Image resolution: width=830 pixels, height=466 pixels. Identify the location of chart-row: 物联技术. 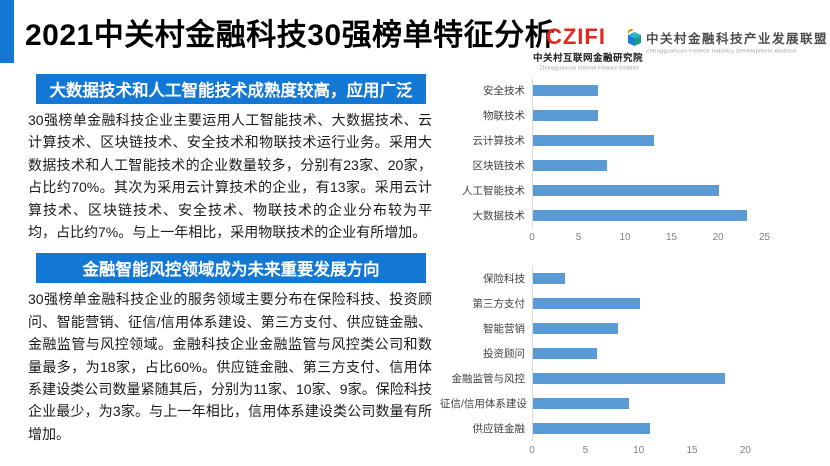
(632, 115).